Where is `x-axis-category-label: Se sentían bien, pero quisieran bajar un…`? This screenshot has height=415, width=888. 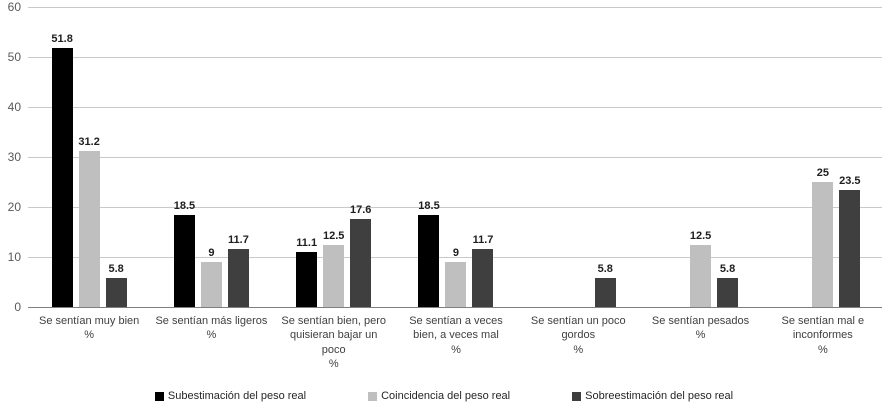
x-axis-category-label: Se sentían bien, pero quisieran bajar un… is located at coordinates (333, 342).